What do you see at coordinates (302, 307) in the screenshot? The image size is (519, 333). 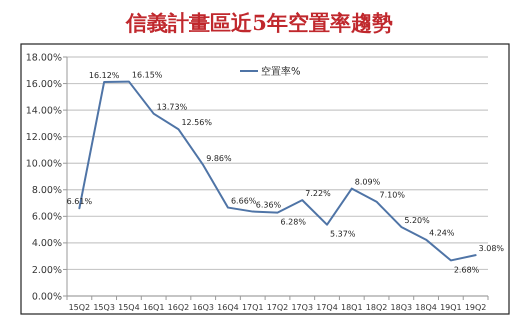 I see `x-tick-label: 17Q3` at bounding box center [302, 307].